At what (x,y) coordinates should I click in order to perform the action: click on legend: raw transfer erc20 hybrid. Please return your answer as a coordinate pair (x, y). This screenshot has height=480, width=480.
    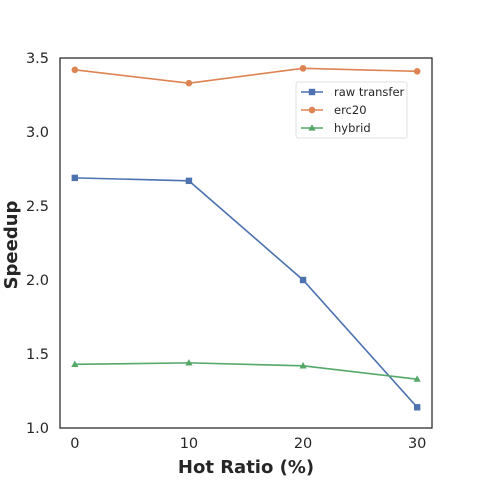
    Looking at the image, I should click on (351, 110).